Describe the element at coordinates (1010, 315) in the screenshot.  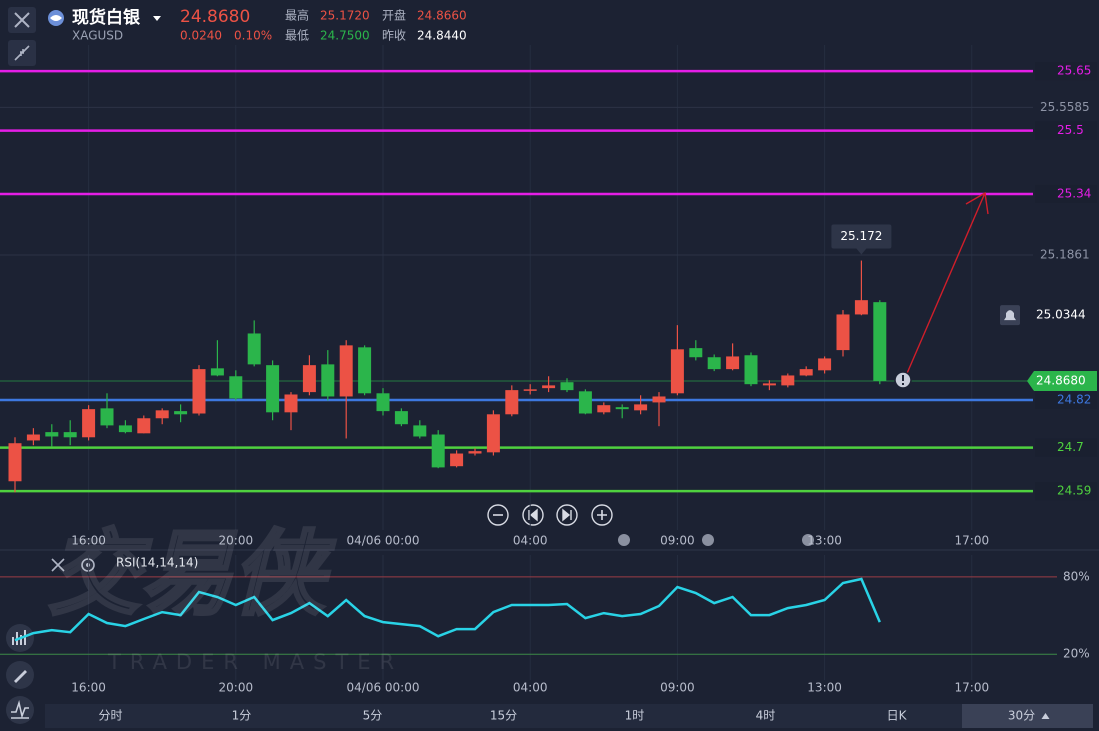
I see `alert-bell` at that location.